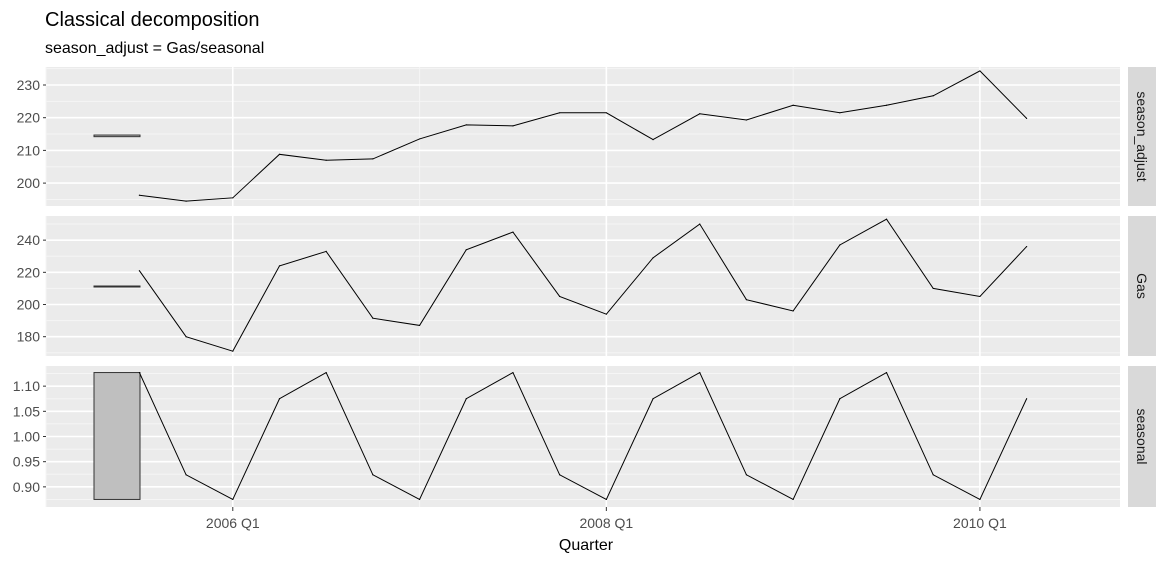 This screenshot has width=1166, height=563. What do you see at coordinates (26, 437) in the screenshot?
I see `y-tick-label: 1.00` at bounding box center [26, 437].